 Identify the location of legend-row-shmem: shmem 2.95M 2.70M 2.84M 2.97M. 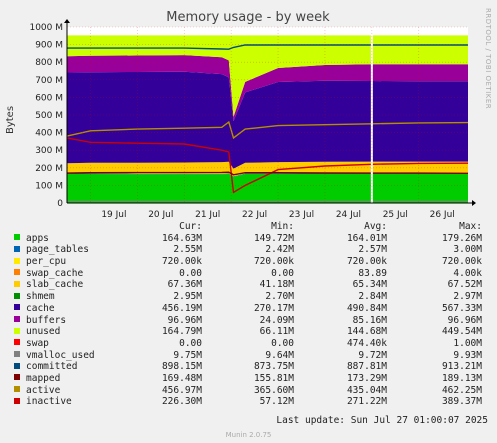
(252, 297).